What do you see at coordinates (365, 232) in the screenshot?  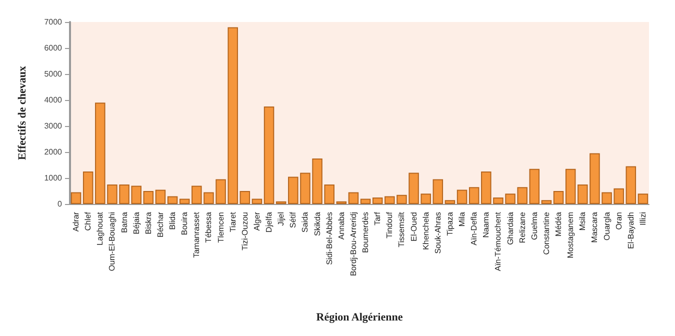 I see `x-tick-label: Boumerdès` at bounding box center [365, 232].